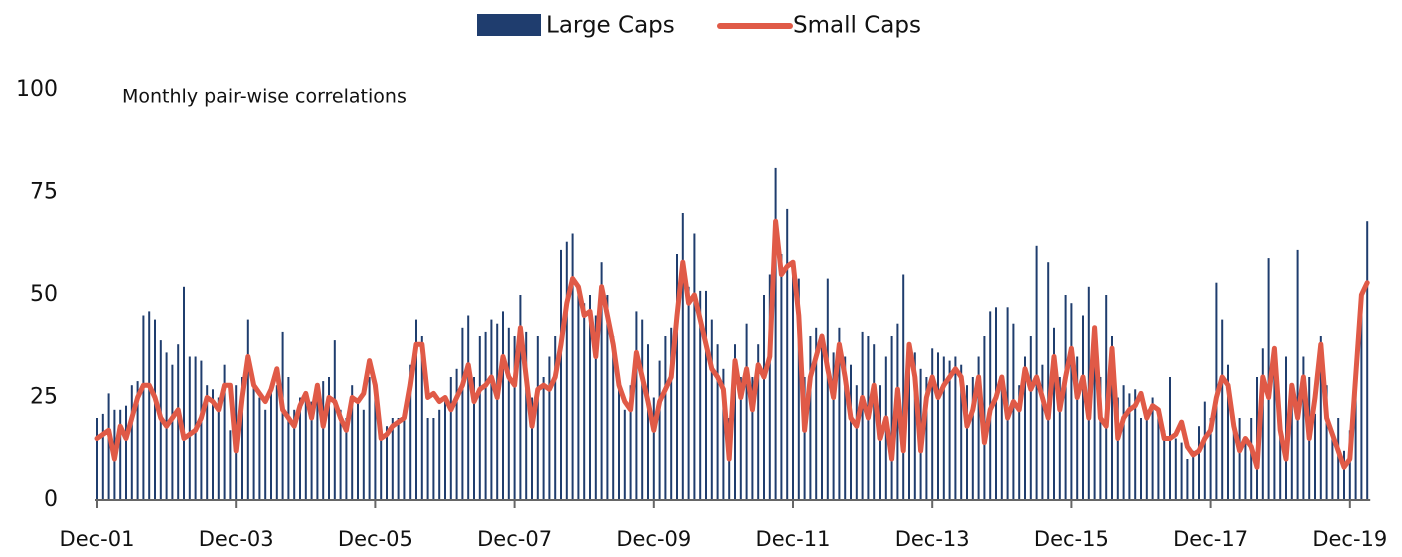 This screenshot has width=1402, height=557. I want to click on legend-label: Large Caps, so click(610, 26).